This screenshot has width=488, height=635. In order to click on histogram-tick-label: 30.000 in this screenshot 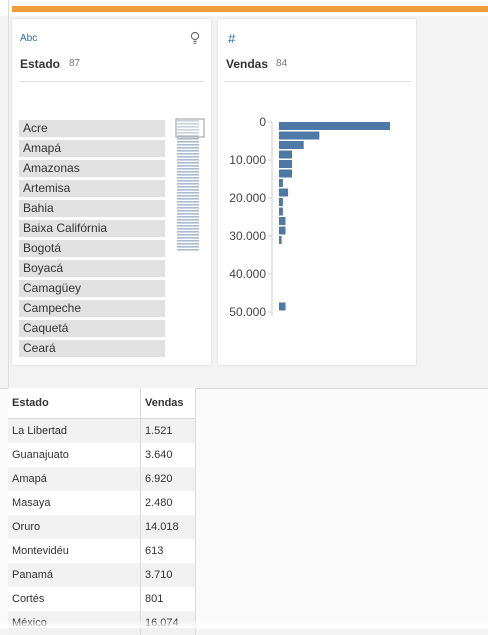, I will do `click(247, 236)`.